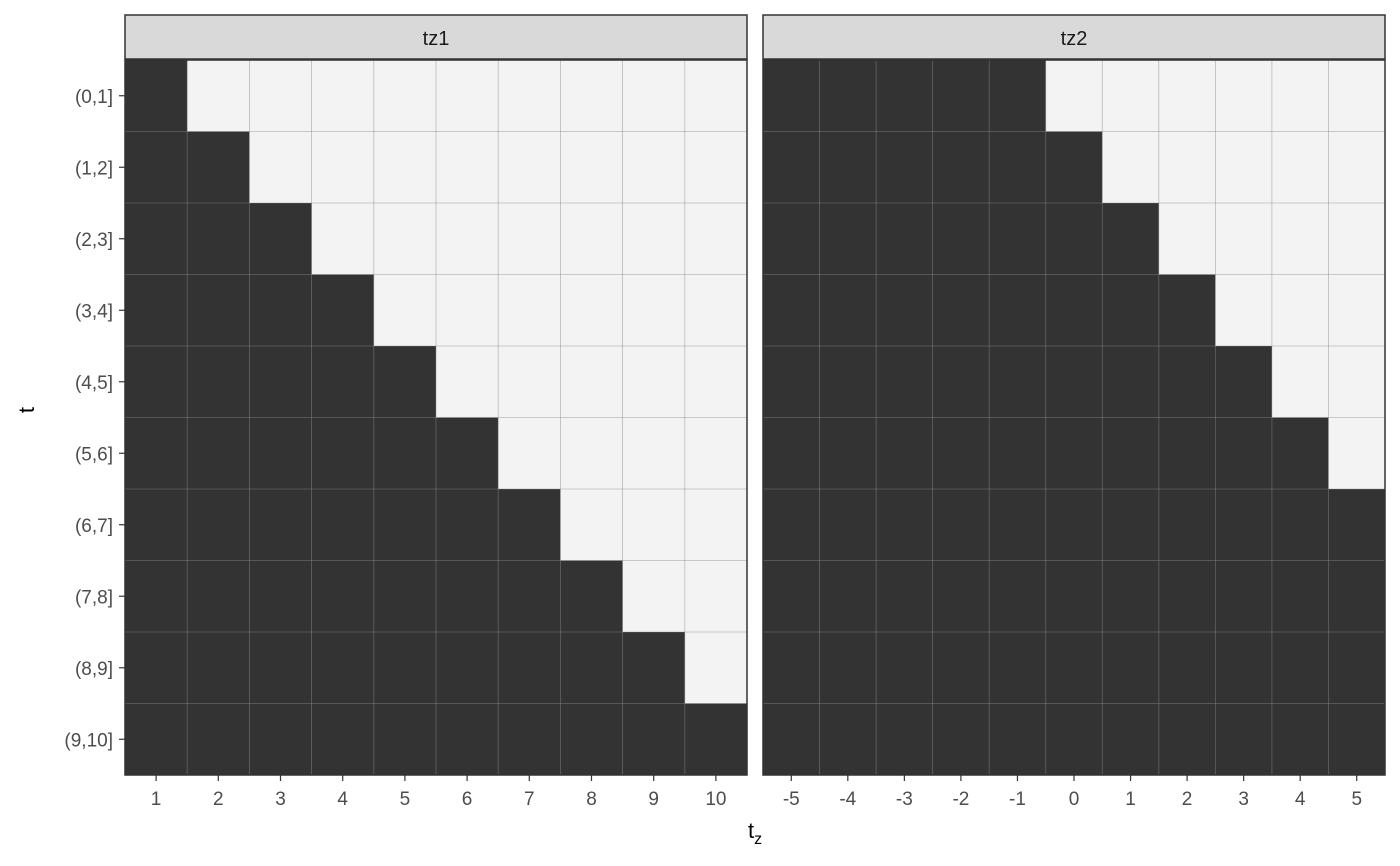  What do you see at coordinates (1300, 310) in the screenshot?
I see `cell-tz2-r3-c9` at bounding box center [1300, 310].